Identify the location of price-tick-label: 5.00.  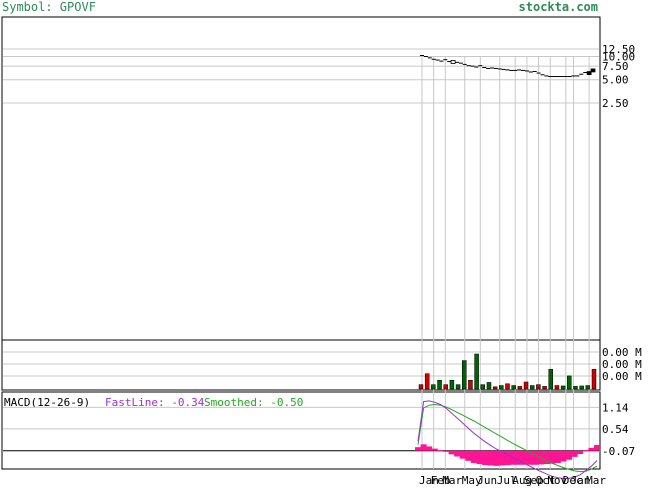
(615, 80).